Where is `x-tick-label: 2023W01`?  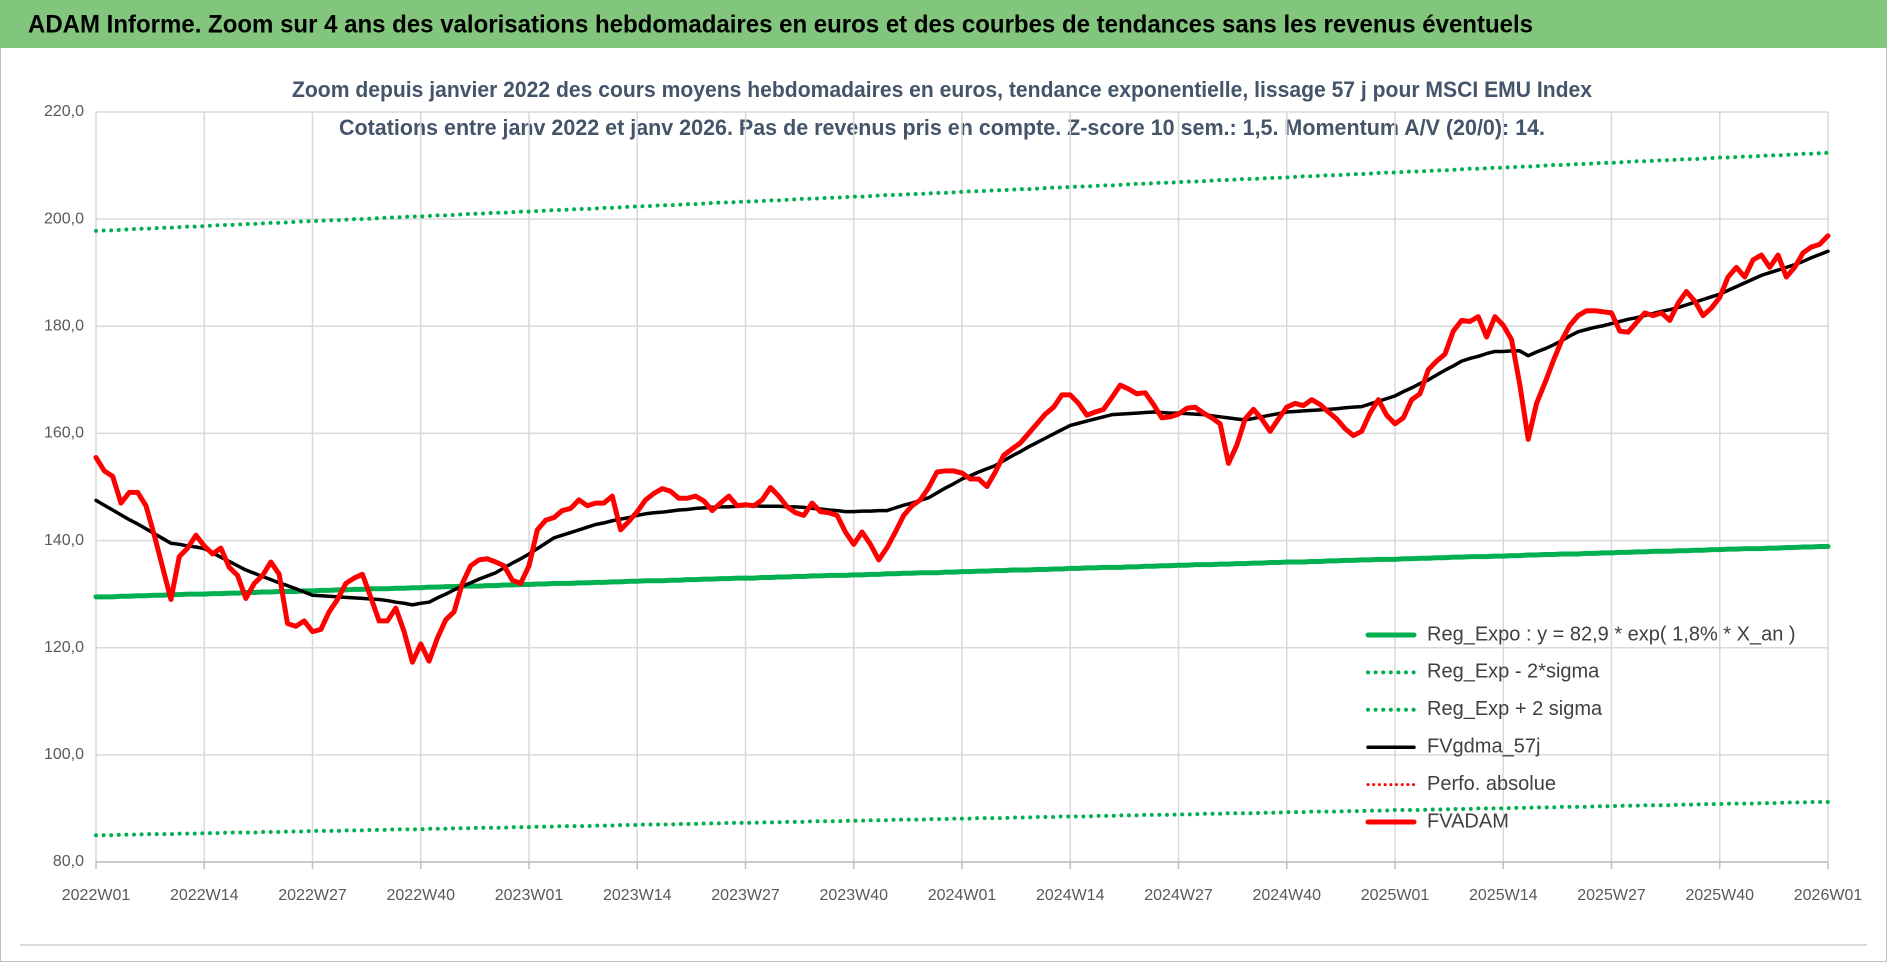
x-tick-label: 2023W01 is located at coordinates (529, 895).